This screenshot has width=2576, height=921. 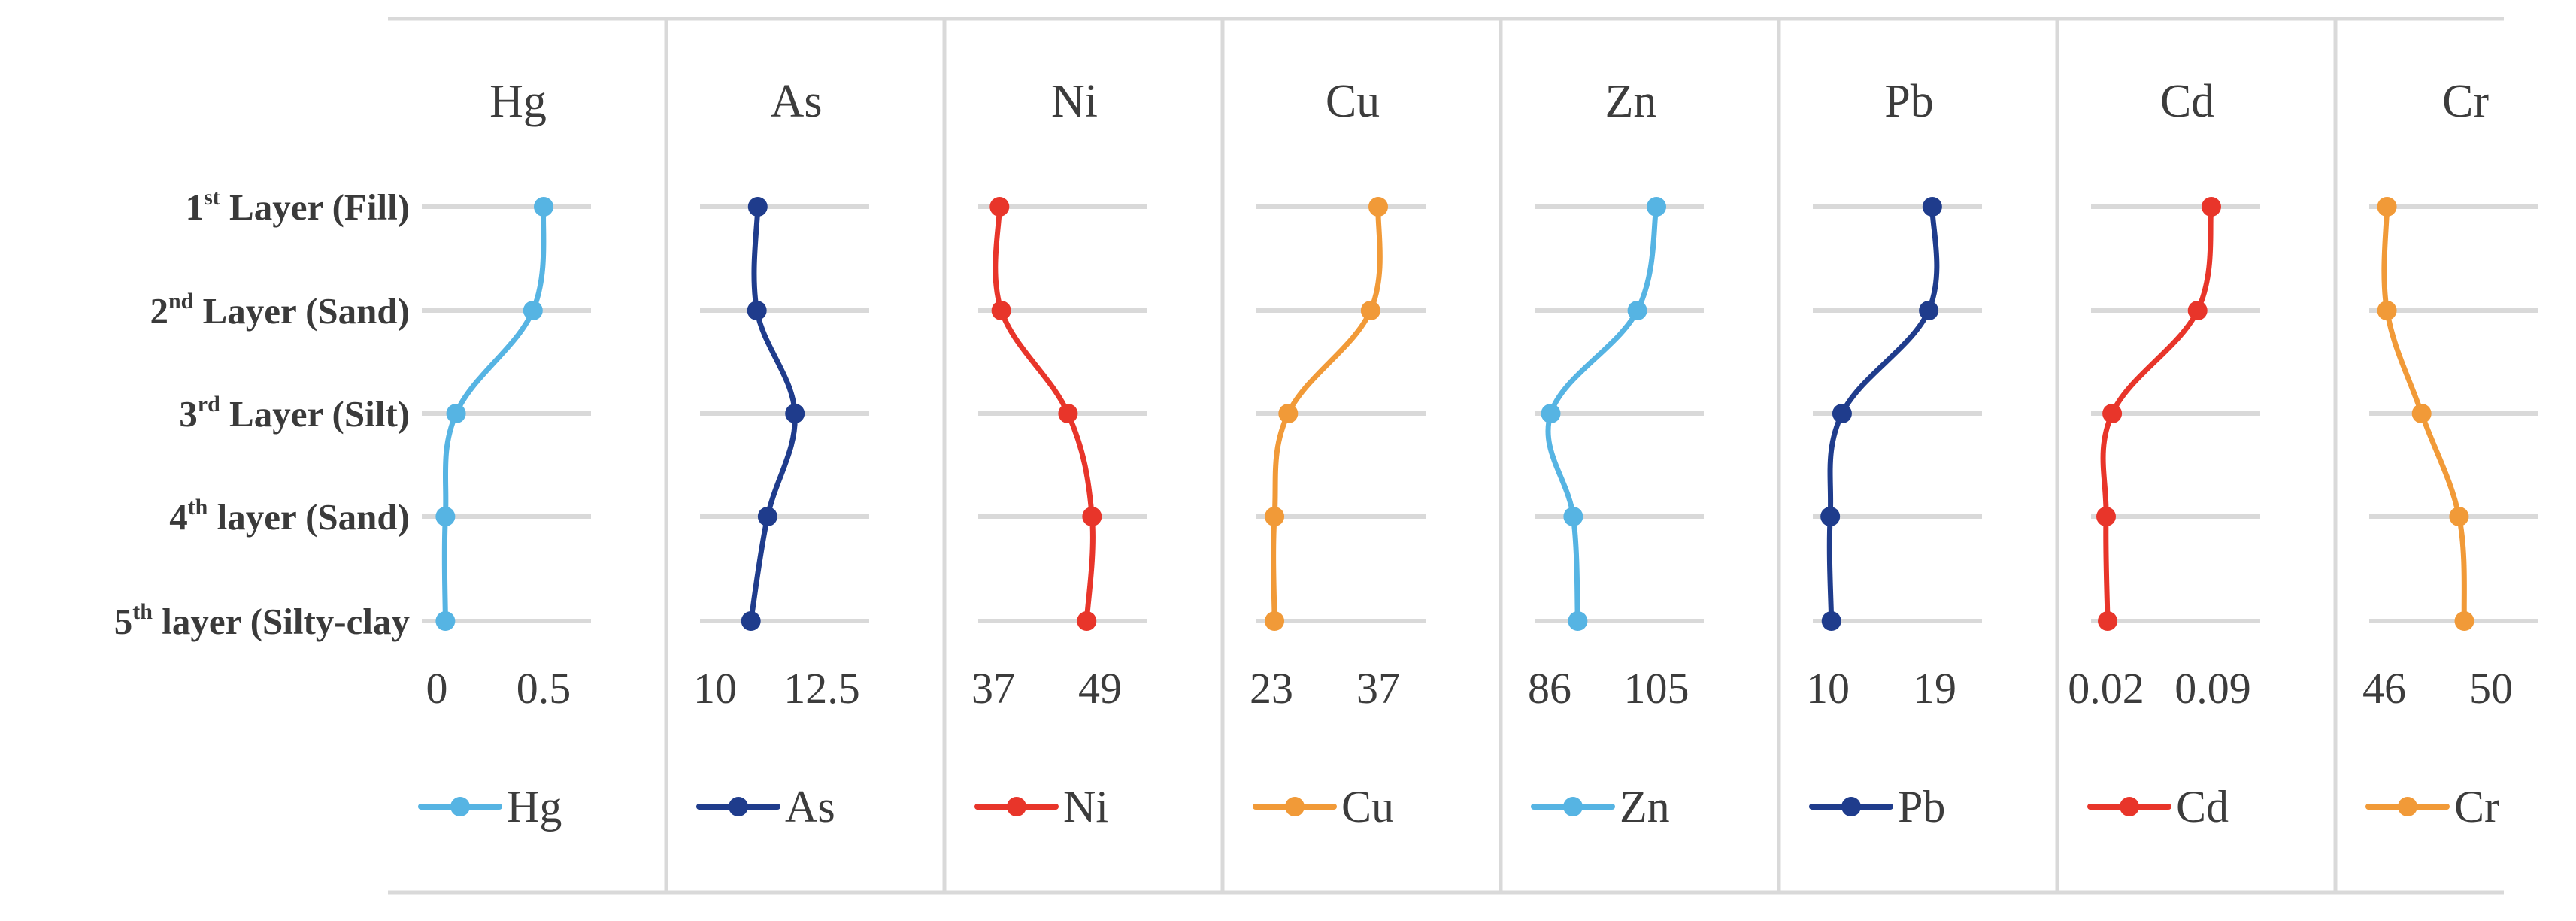 What do you see at coordinates (282, 621) in the screenshot?
I see `layer-name: layer (Silty-clay` at bounding box center [282, 621].